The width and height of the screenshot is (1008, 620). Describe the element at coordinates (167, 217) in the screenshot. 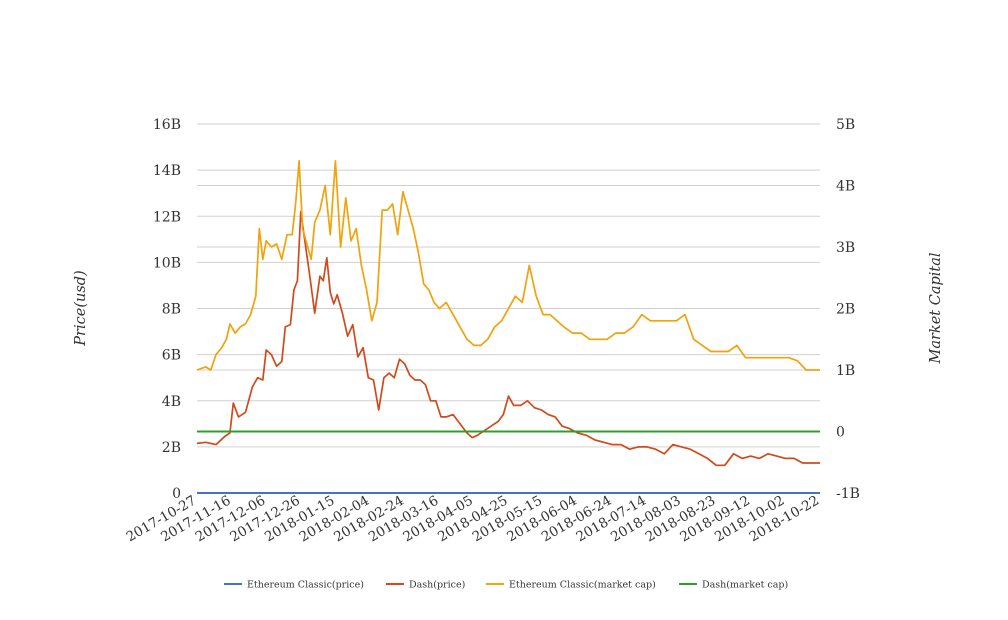

I see `y-left-tick-label: 12B` at that location.